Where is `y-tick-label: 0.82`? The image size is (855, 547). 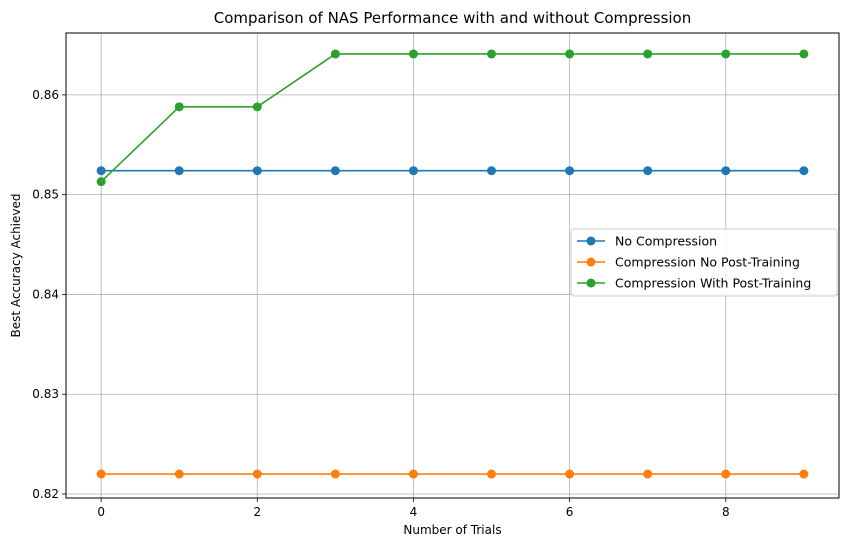 y-tick-label: 0.82 is located at coordinates (45, 494).